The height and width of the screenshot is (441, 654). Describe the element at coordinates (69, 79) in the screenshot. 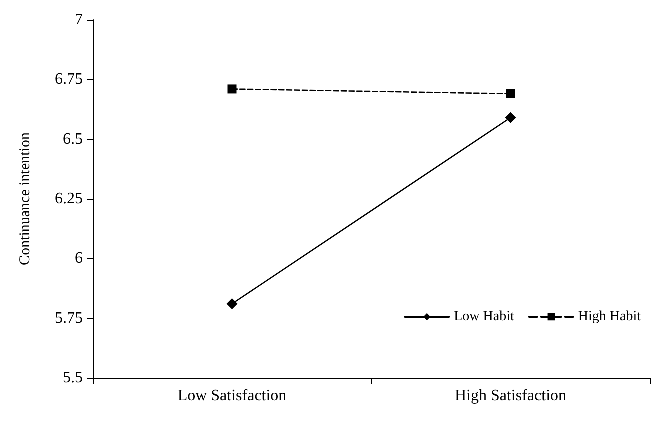

I see `y-tick-label: 6.75` at that location.